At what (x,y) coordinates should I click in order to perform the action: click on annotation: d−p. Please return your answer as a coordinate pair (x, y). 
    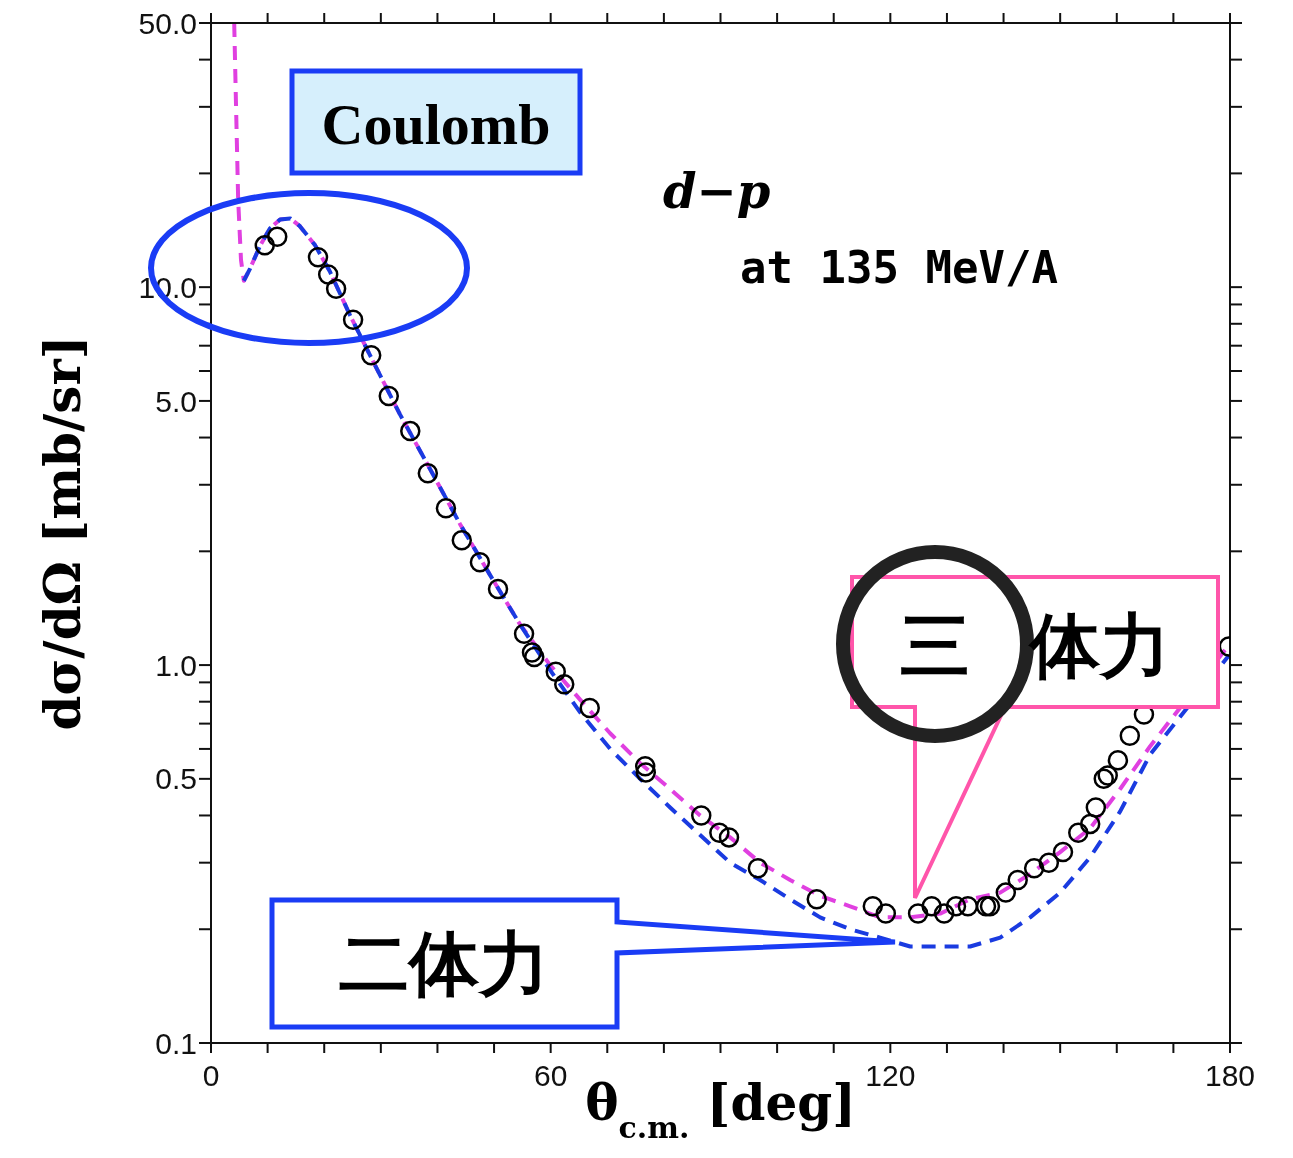
    Looking at the image, I should click on (717, 191).